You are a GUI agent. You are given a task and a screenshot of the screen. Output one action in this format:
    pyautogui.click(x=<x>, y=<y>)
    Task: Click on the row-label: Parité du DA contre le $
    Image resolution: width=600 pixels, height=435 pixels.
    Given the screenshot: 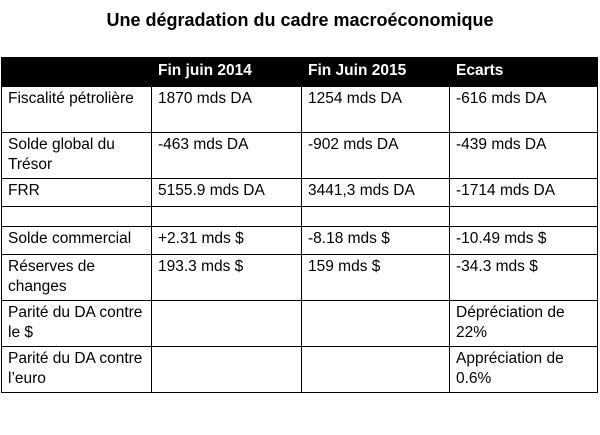 What is the action you would take?
    pyautogui.click(x=76, y=323)
    